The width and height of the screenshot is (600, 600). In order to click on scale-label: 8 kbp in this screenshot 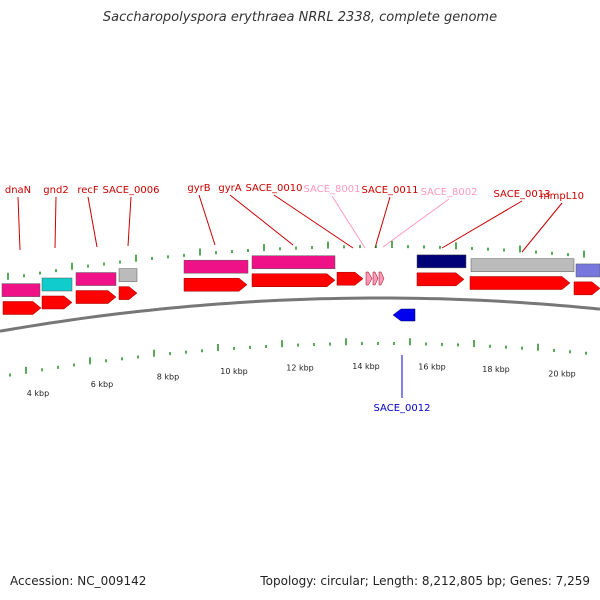, I will do `click(168, 376)`.